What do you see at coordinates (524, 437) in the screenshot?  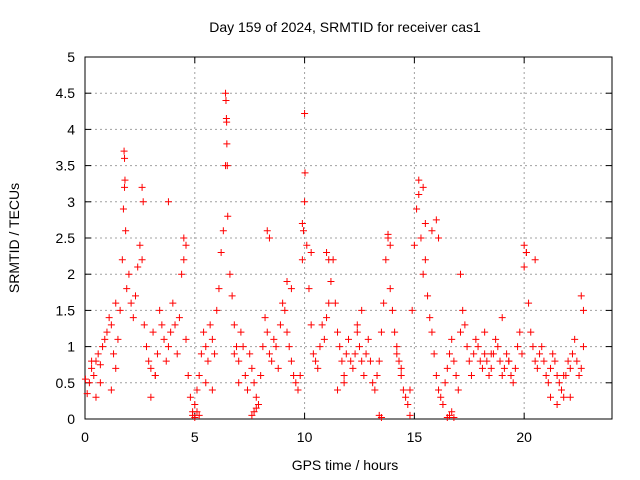 I see `x-tick-label: 20` at bounding box center [524, 437].